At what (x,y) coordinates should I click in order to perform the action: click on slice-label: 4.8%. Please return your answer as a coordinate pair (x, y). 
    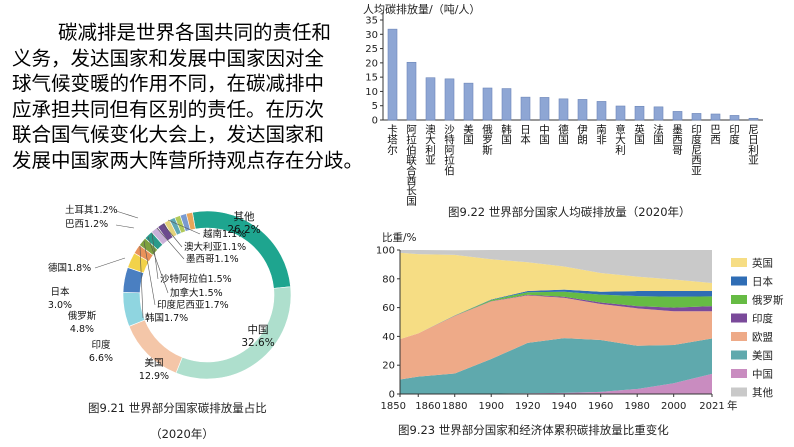
    Looking at the image, I should click on (82, 329).